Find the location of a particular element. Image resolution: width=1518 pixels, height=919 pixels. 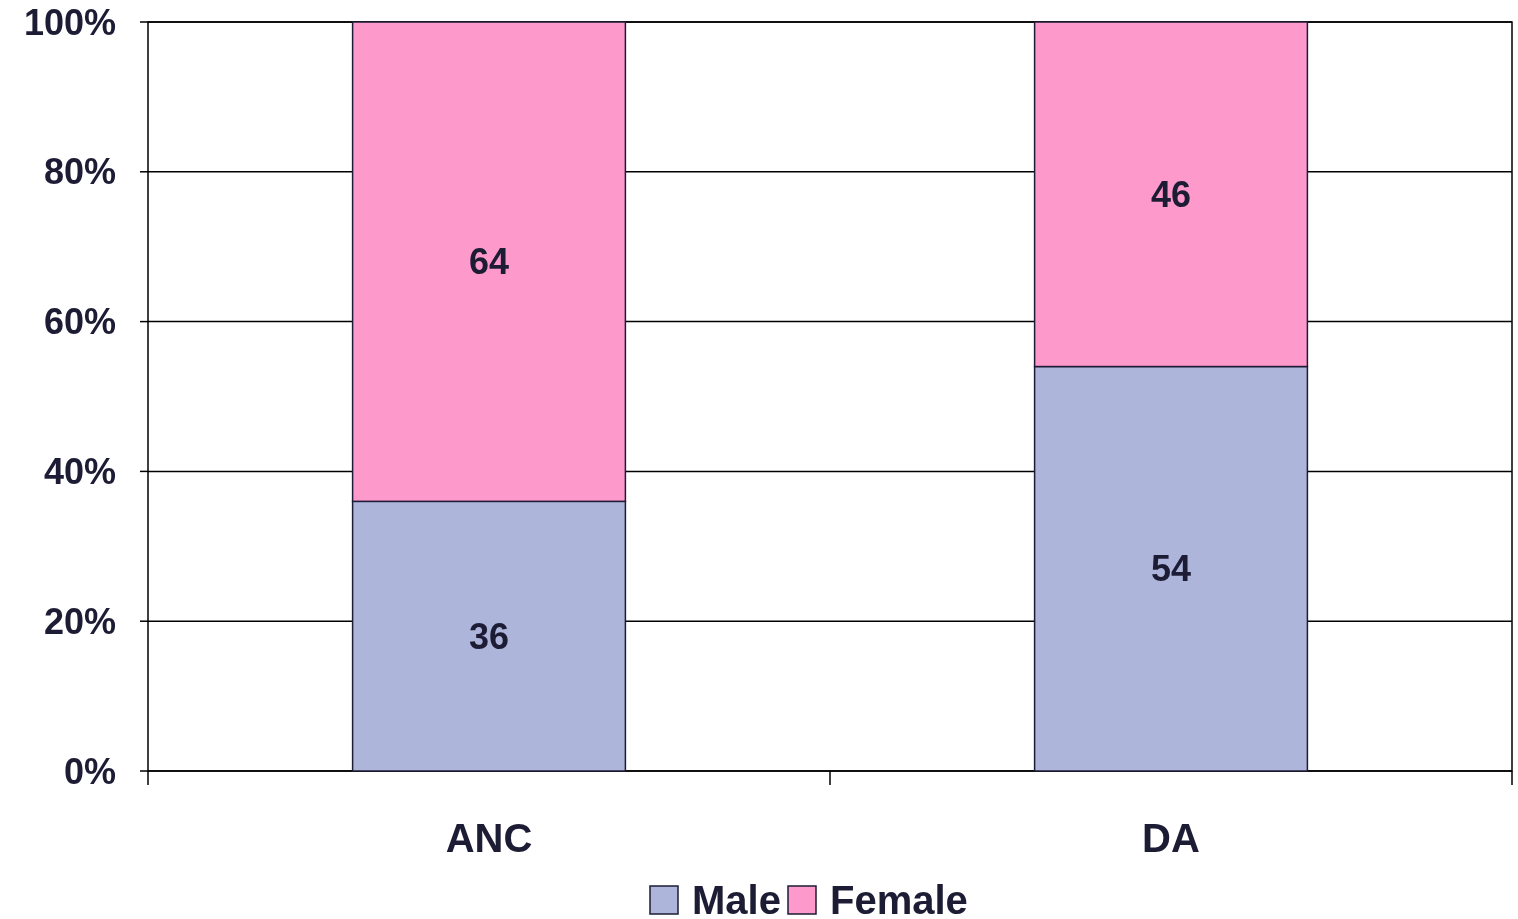

data-label: 46 is located at coordinates (1171, 194).